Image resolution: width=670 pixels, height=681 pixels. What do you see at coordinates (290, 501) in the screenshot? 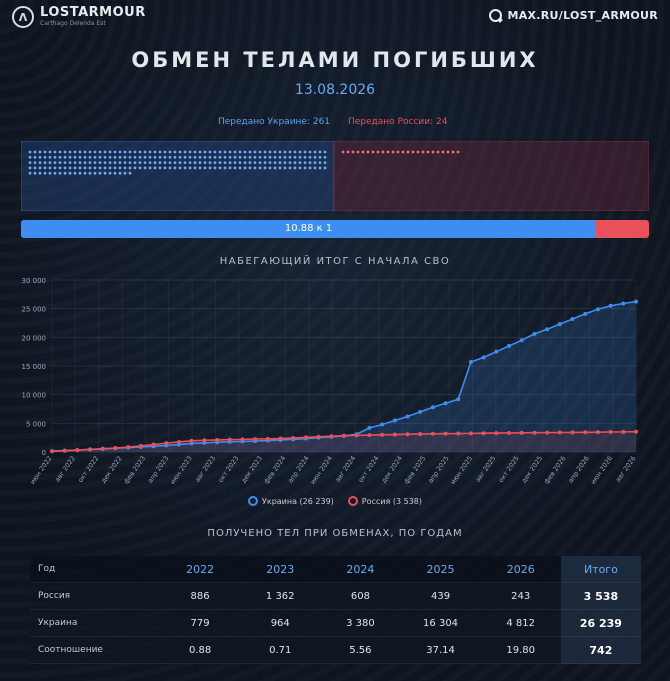
I see `legend-item-ukraine: Украина (26 239)` at bounding box center [290, 501].